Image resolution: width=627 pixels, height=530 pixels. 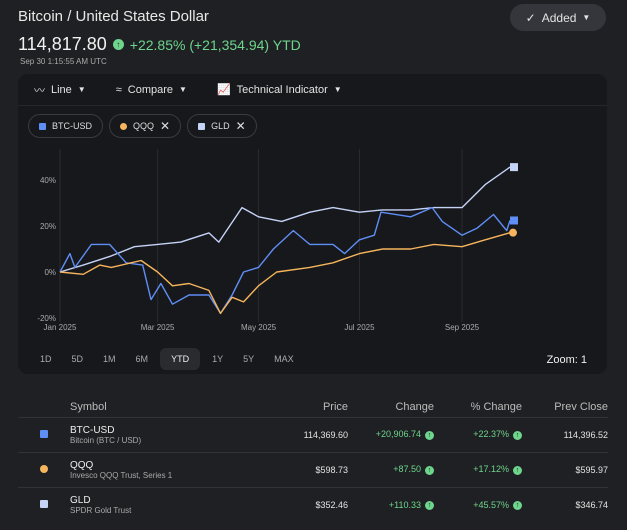 I want to click on indicator-dropdown: 📈 Technical Indicator ▼, so click(x=279, y=90).